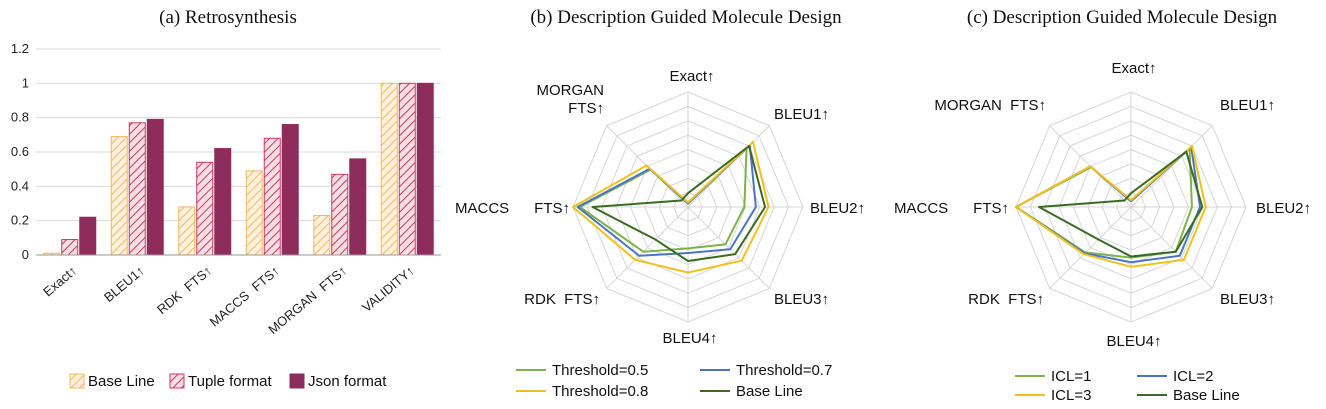  Describe the element at coordinates (124, 284) in the screenshot. I see `x-tick-label: BLEU1↑` at that location.